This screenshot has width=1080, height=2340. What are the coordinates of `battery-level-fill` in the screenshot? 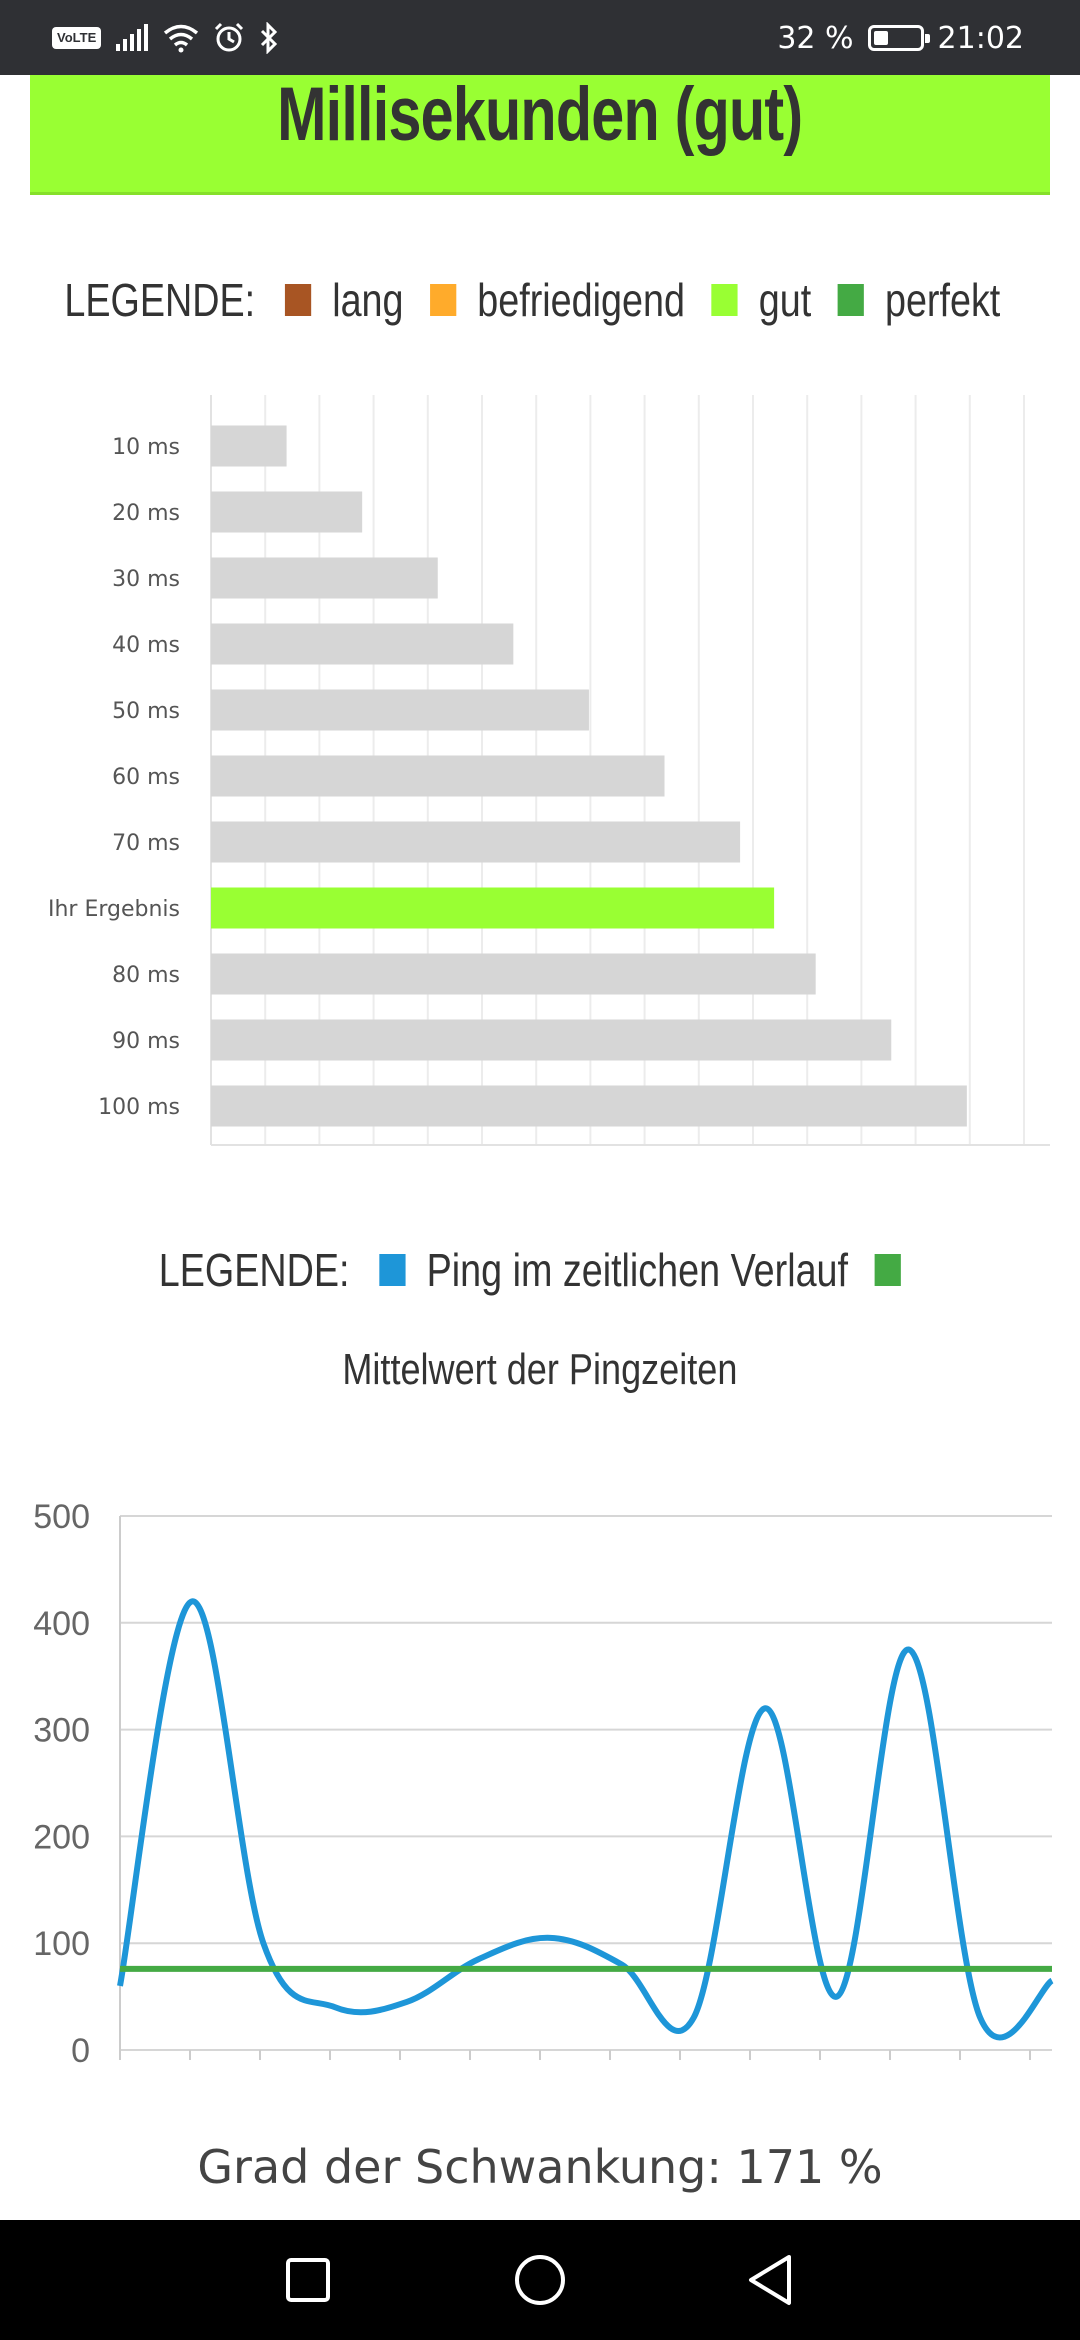 It's located at (880, 38).